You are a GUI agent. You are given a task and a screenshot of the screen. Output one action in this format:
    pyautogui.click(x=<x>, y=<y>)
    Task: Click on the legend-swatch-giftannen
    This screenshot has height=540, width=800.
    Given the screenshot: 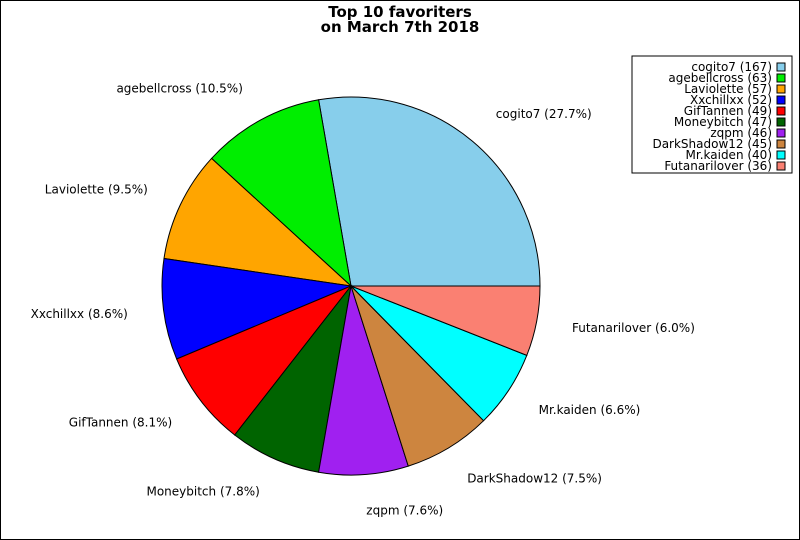 What is the action you would take?
    pyautogui.click(x=781, y=111)
    